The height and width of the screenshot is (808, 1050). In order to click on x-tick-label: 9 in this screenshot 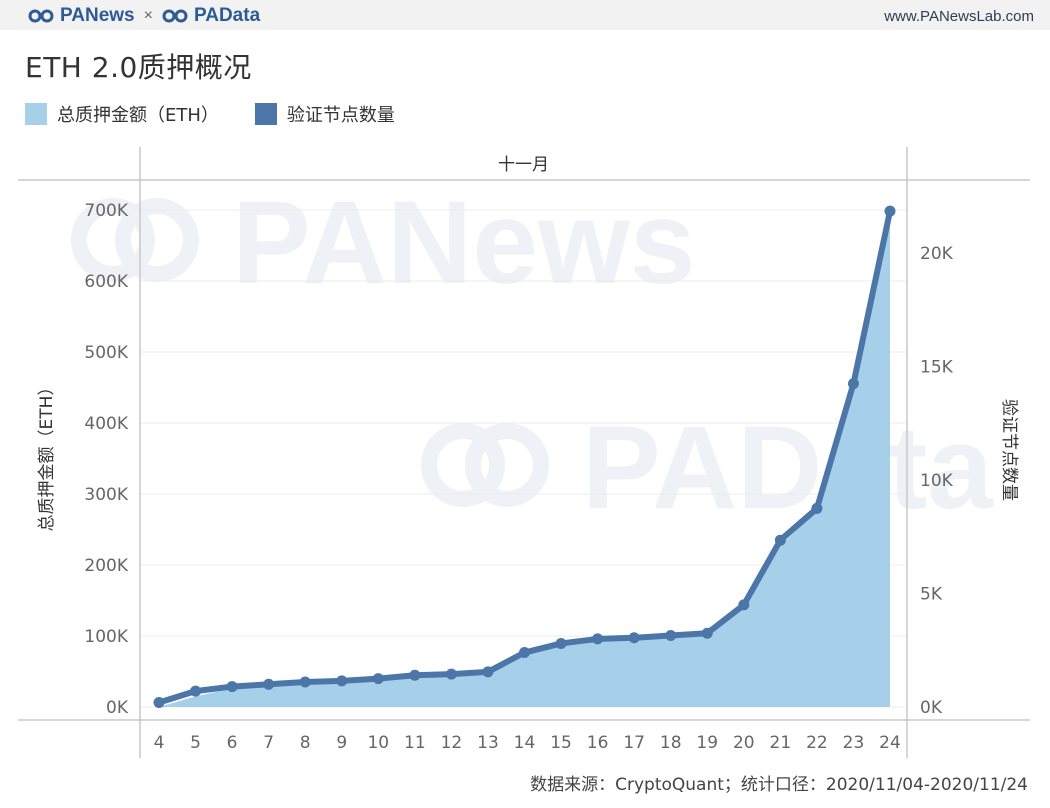, I will do `click(341, 743)`.